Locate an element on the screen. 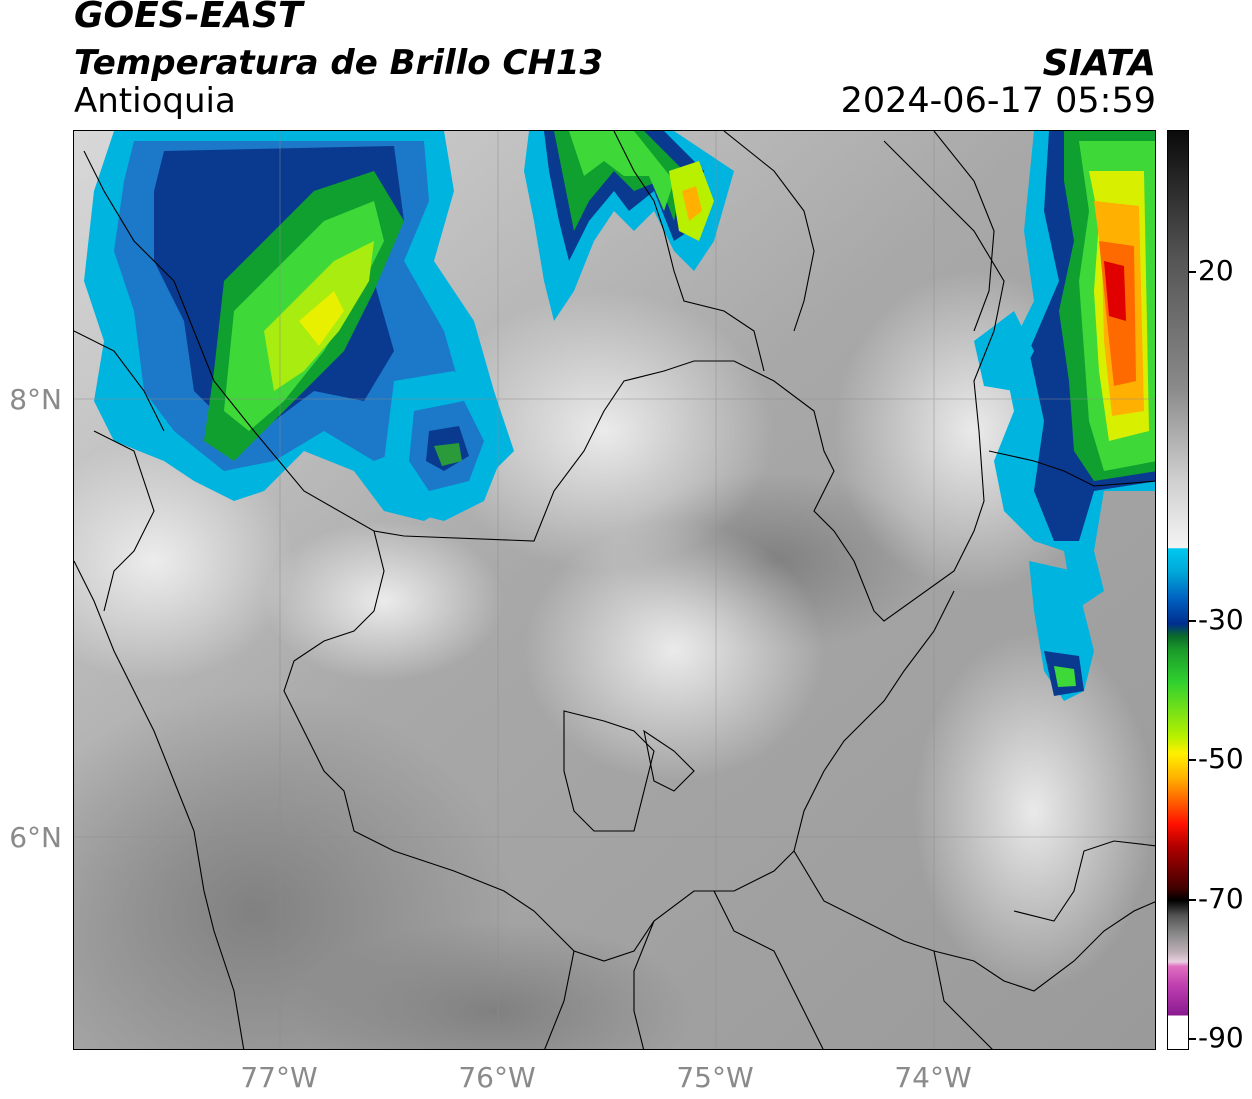 Image resolution: width=1252 pixels, height=1099 pixels. product-title: Temperatura de Brillo CH13 is located at coordinates (339, 63).